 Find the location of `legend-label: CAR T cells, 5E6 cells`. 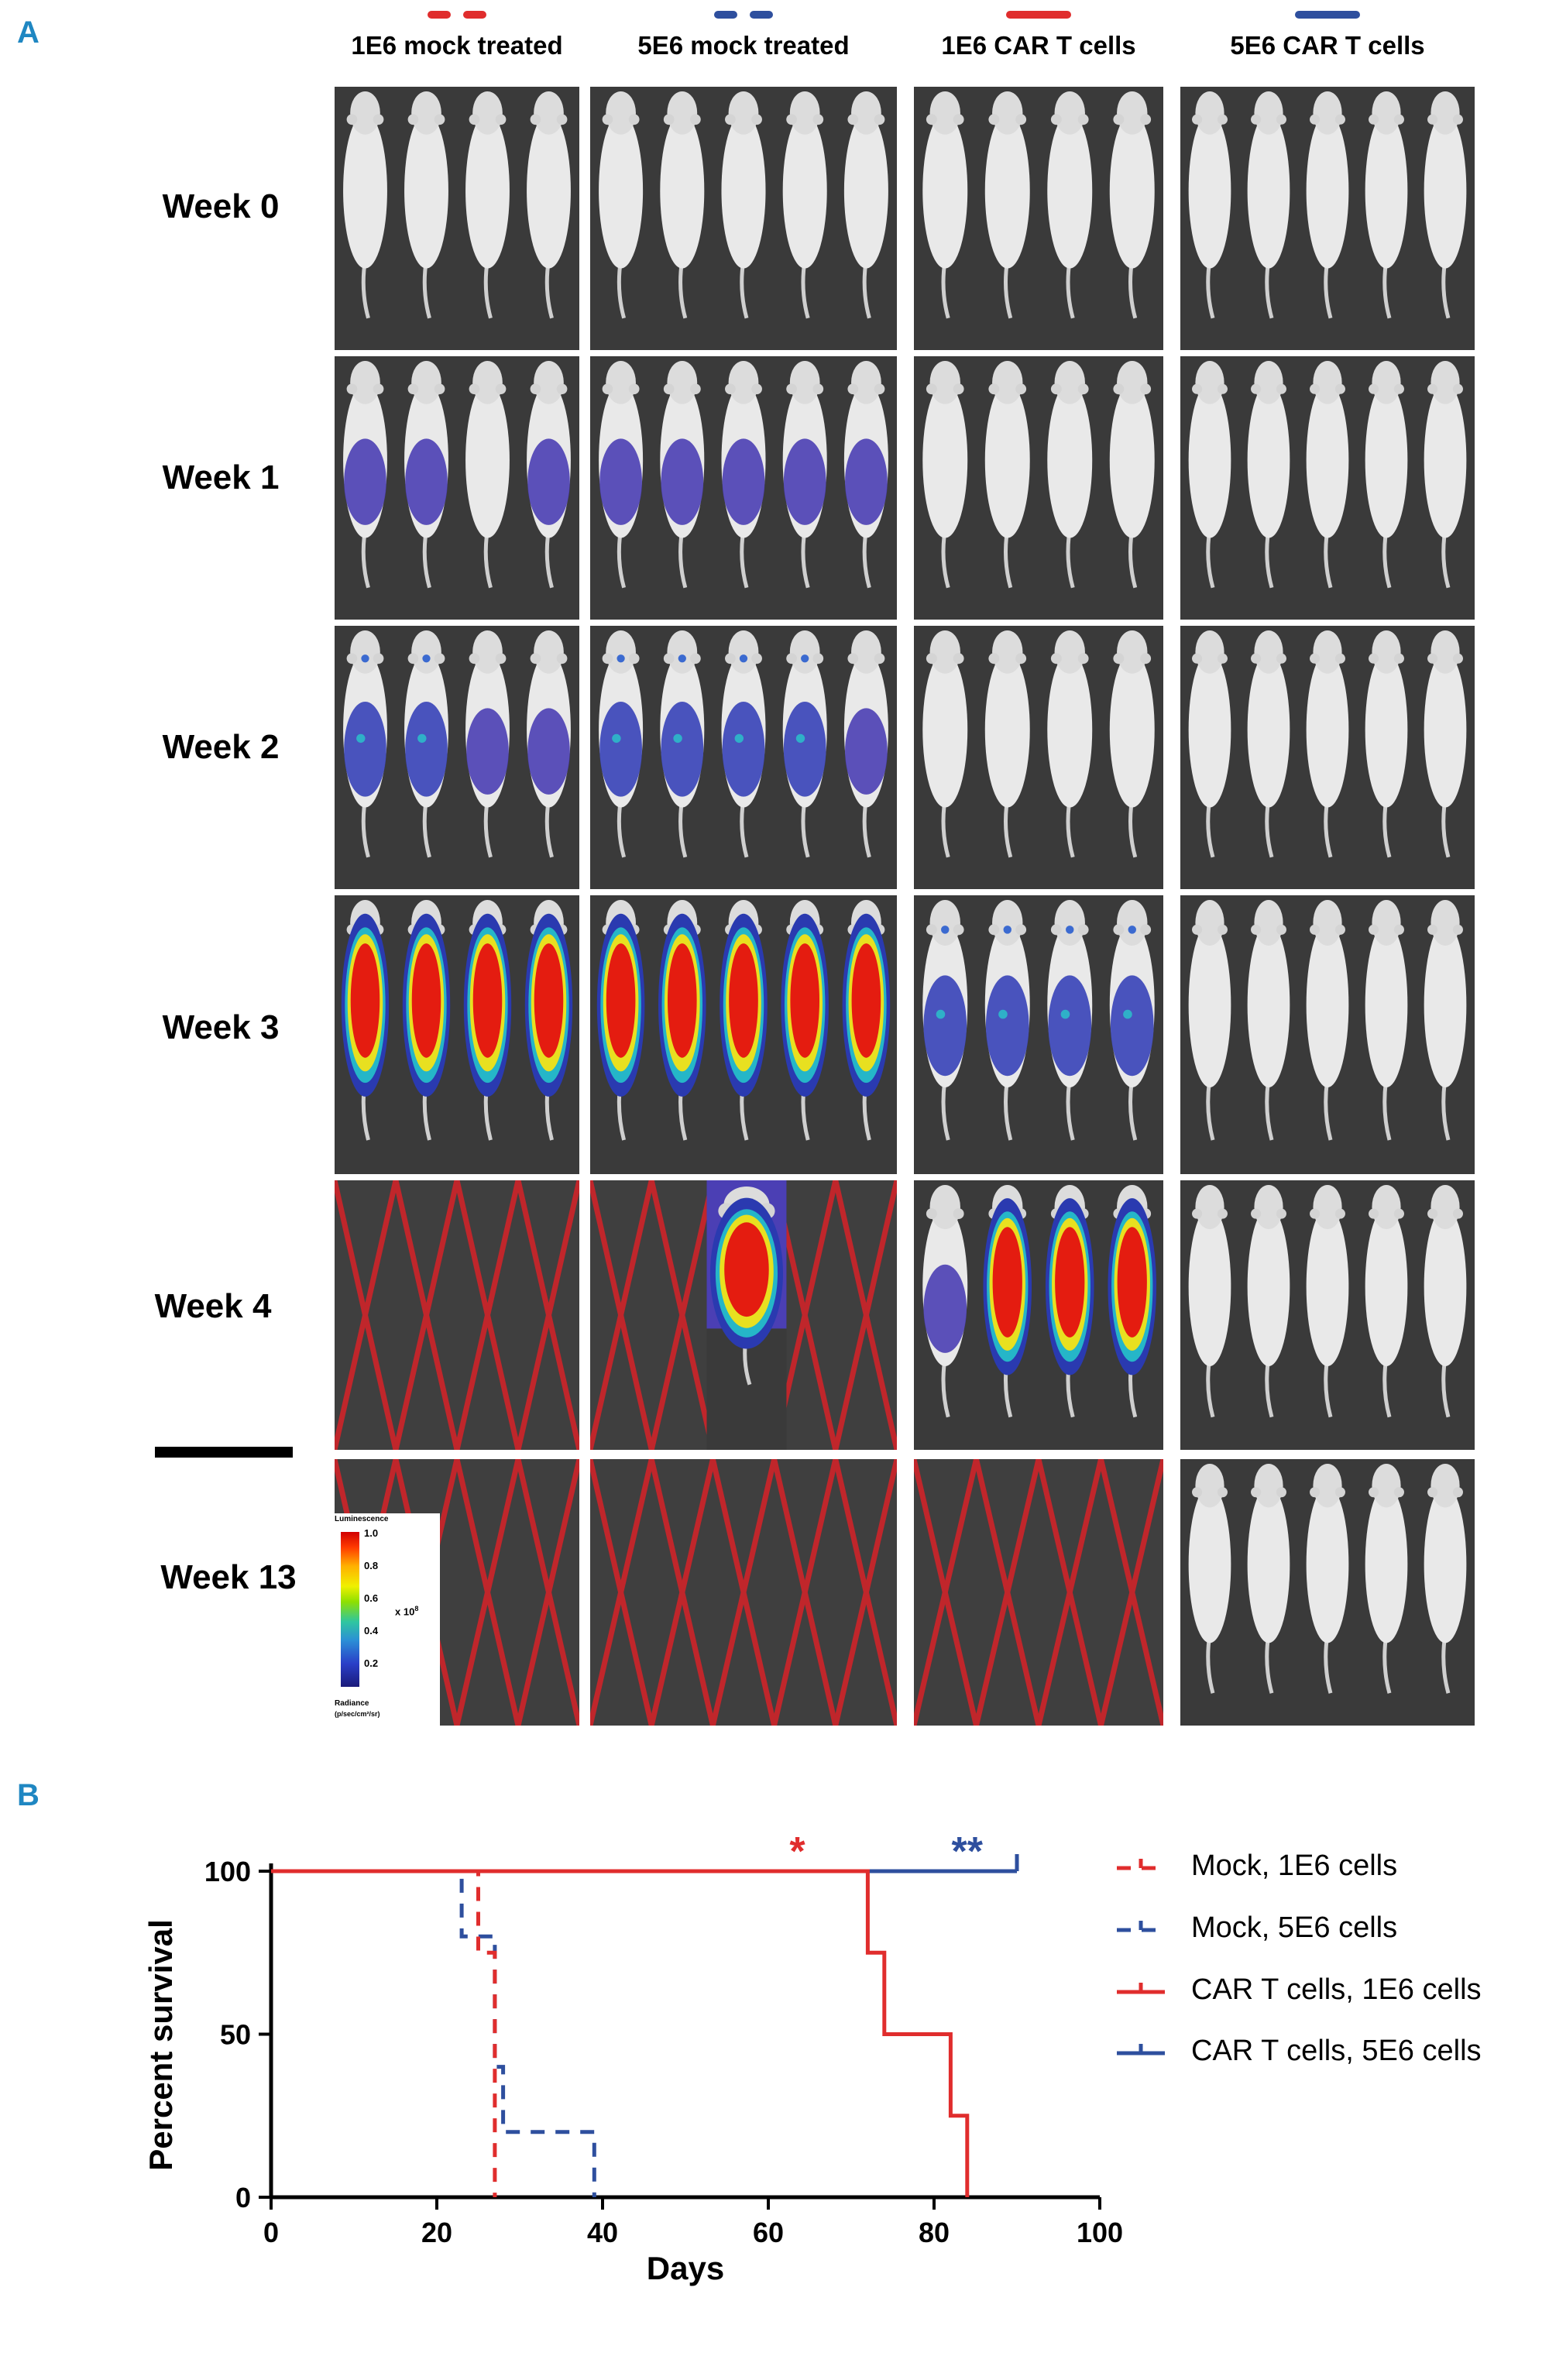

legend-label: CAR T cells, 5E6 cells is located at coordinates (1336, 2051).